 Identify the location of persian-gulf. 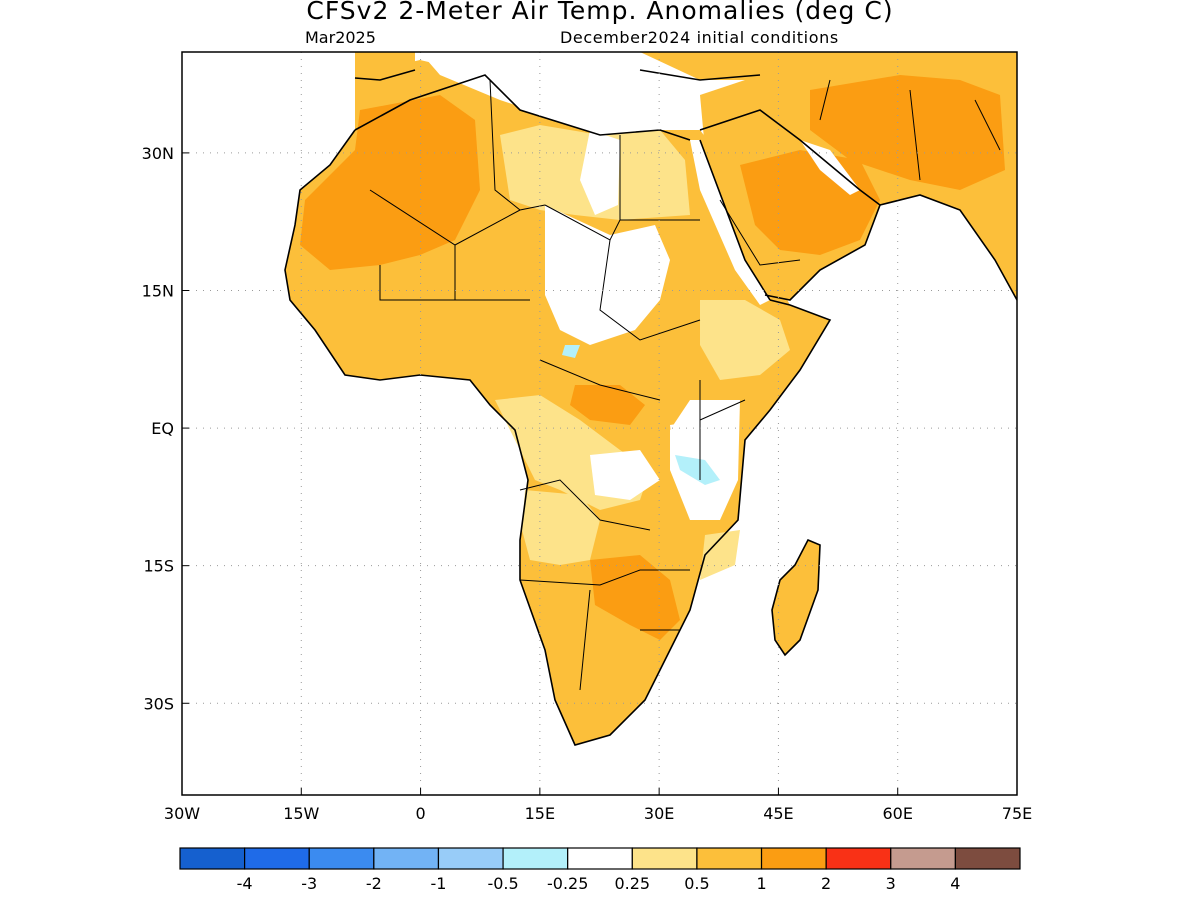
(830, 167).